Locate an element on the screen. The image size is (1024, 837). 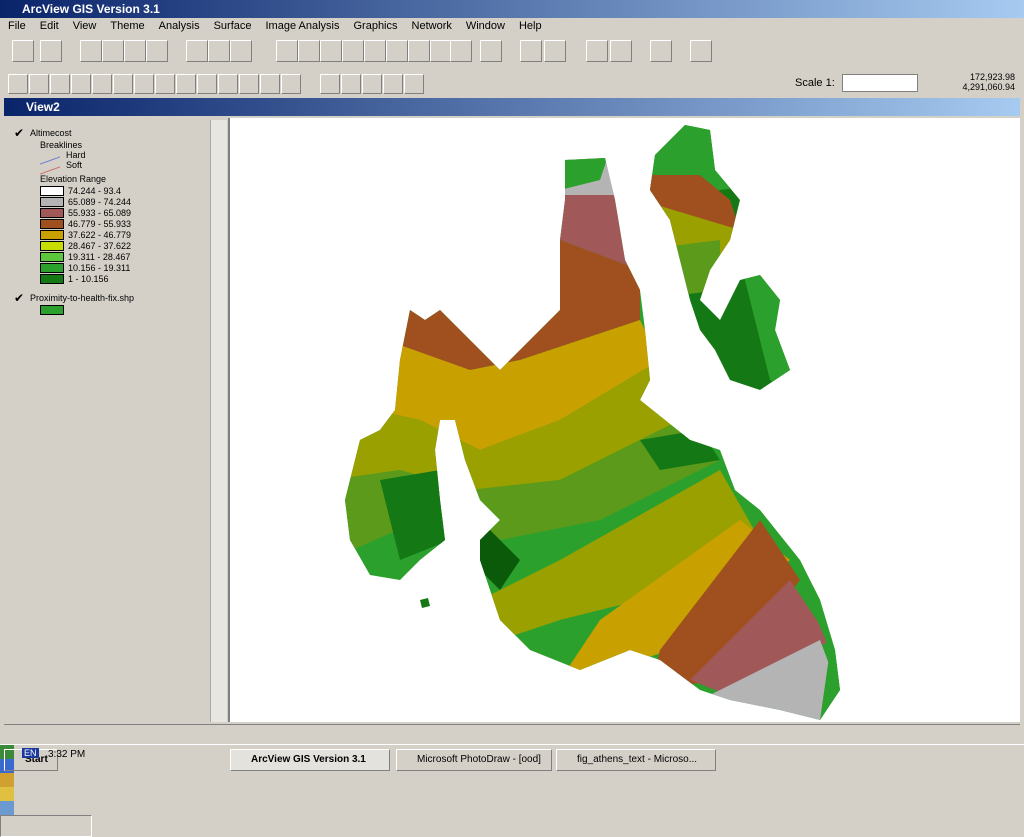
menu-item: Image Analysis is located at coordinates (302, 26).